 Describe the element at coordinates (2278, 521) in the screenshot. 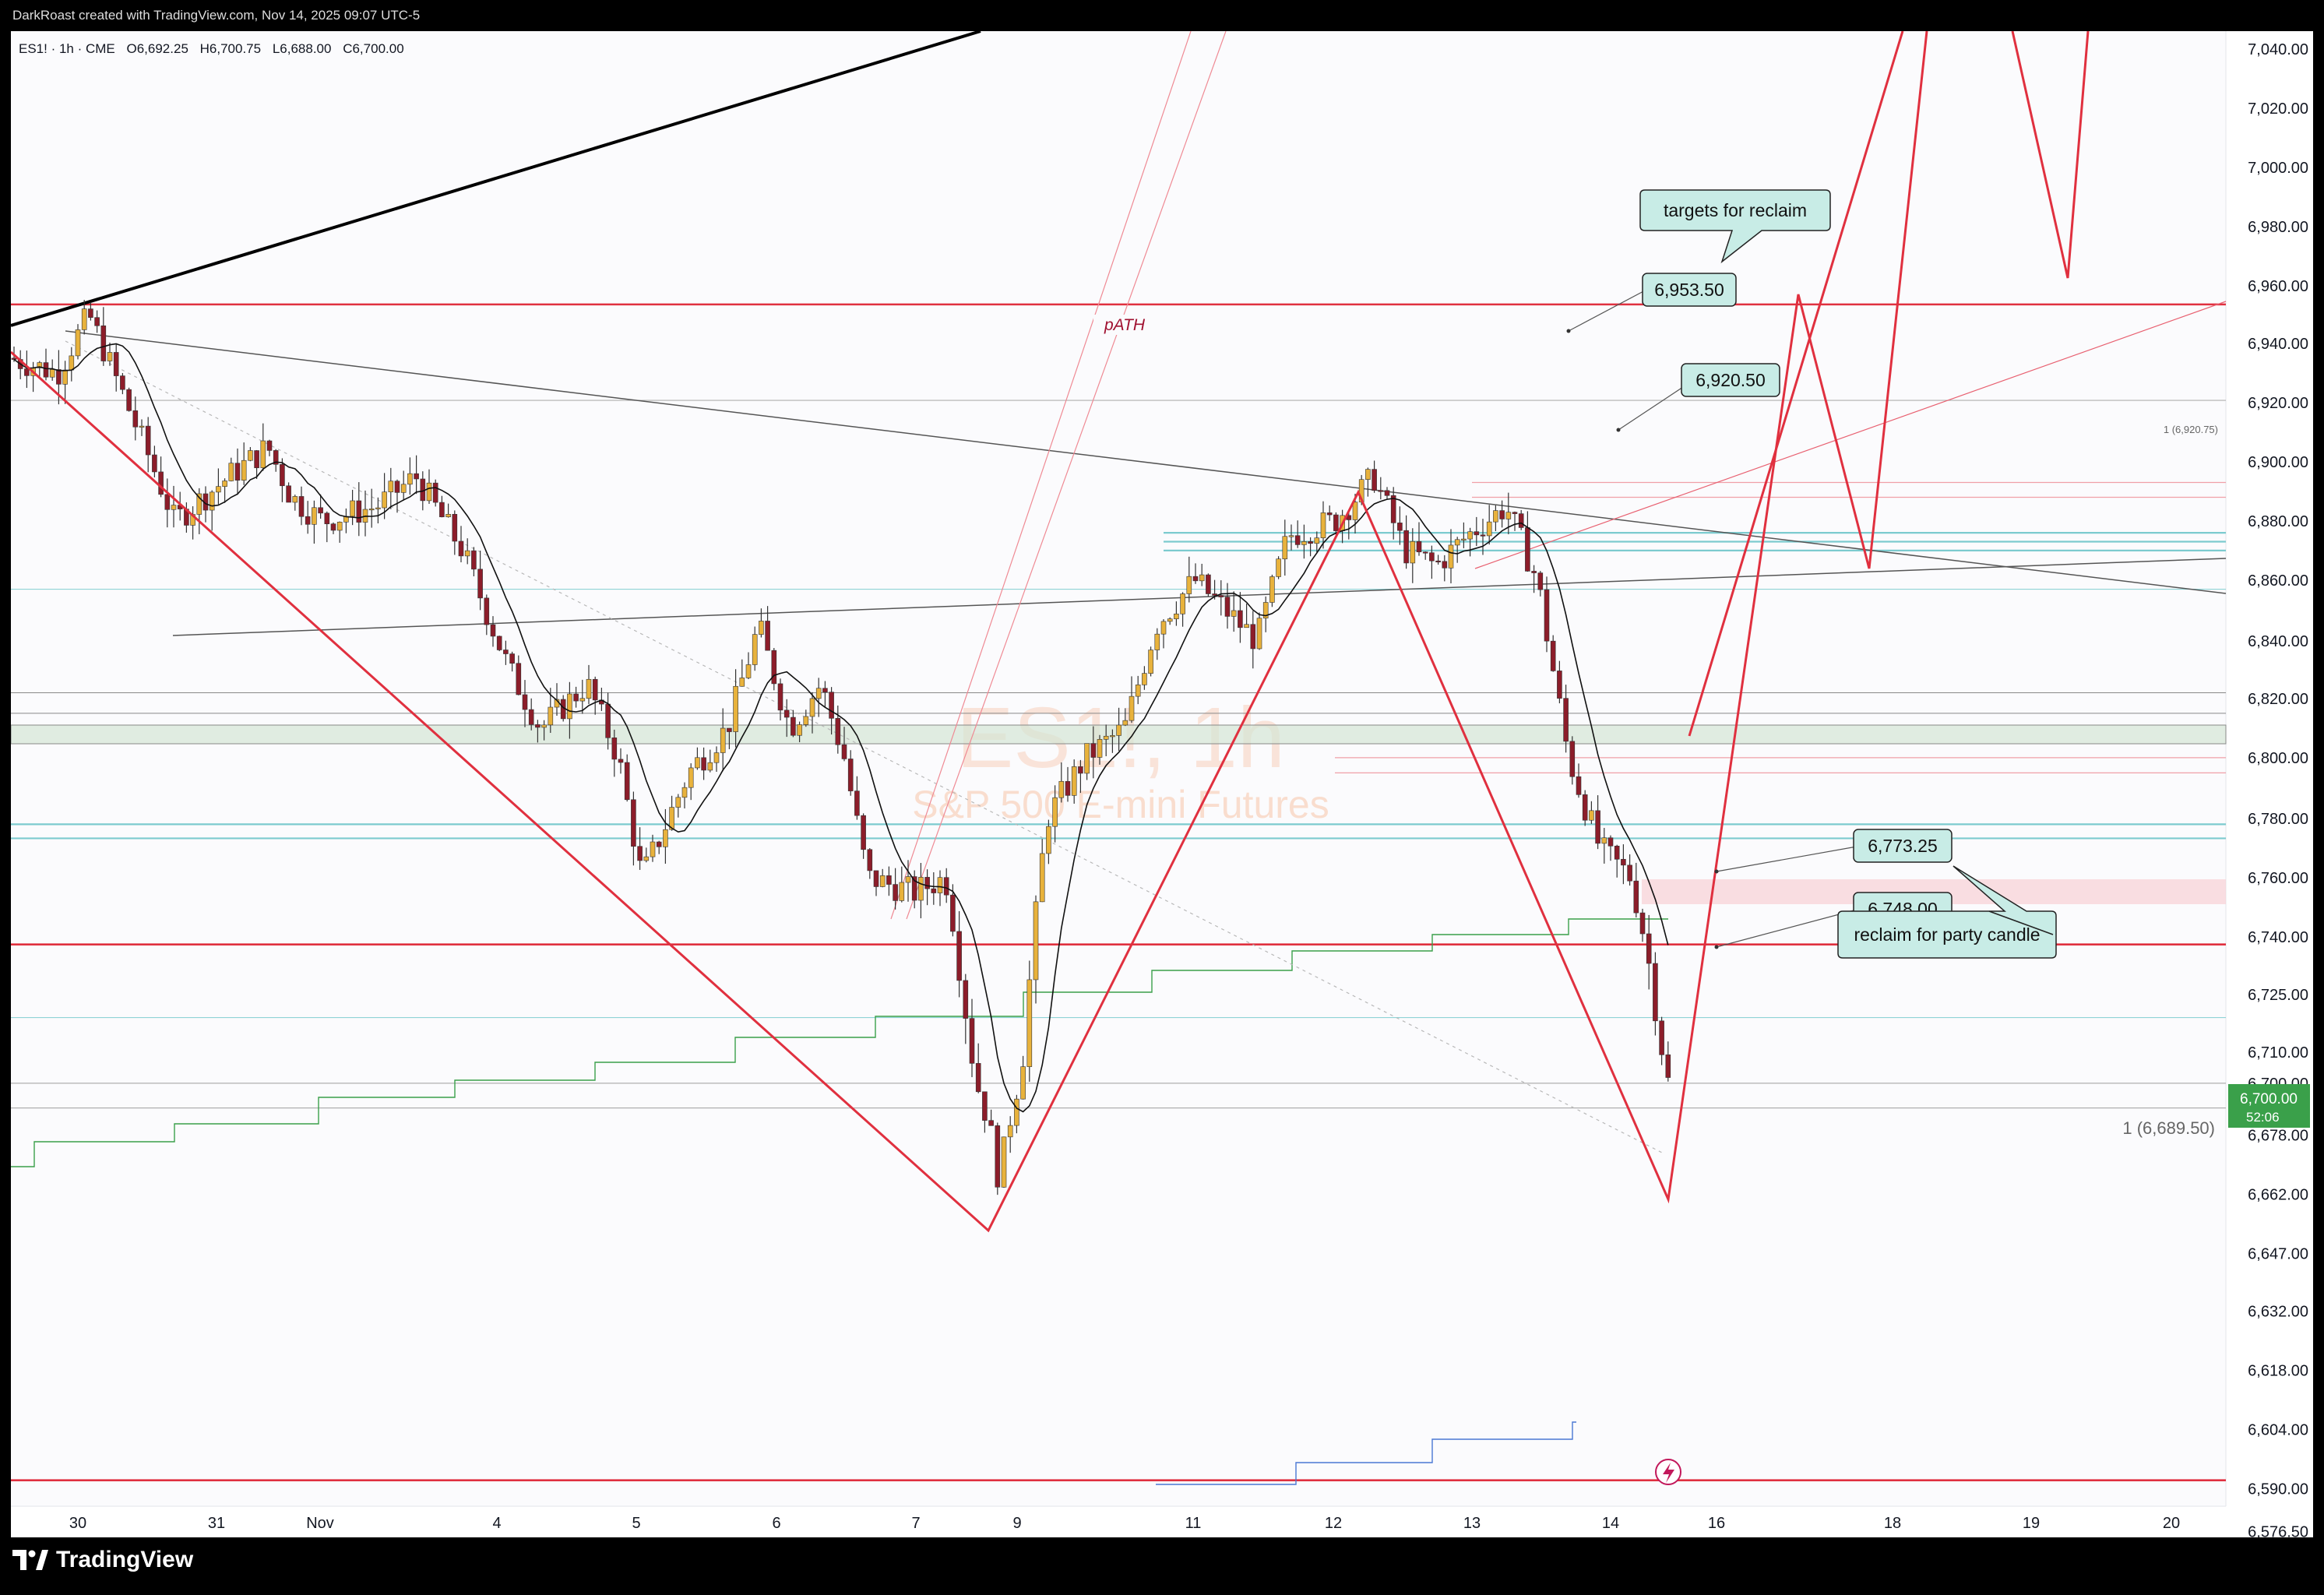

I see `price-tick-label: 6,880.00` at that location.